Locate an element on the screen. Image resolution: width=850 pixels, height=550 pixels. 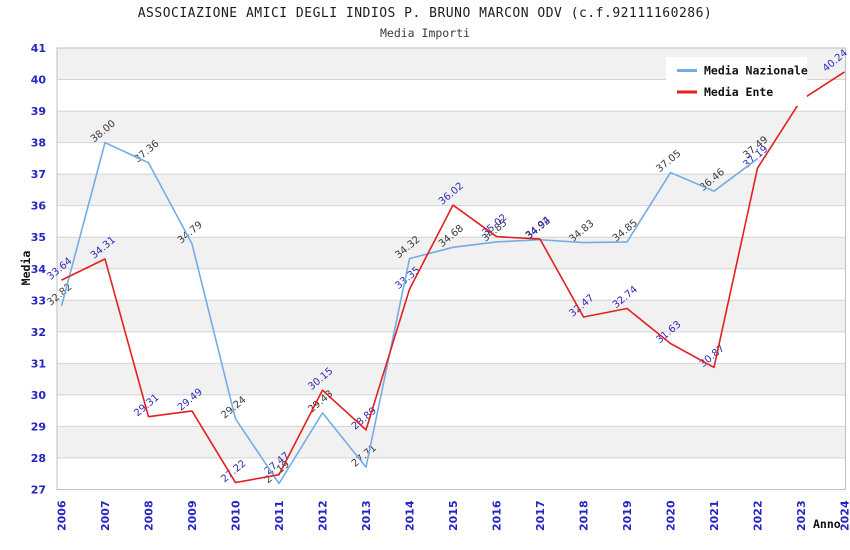
x-tick-label: 2016 is located at coordinates (497, 515).